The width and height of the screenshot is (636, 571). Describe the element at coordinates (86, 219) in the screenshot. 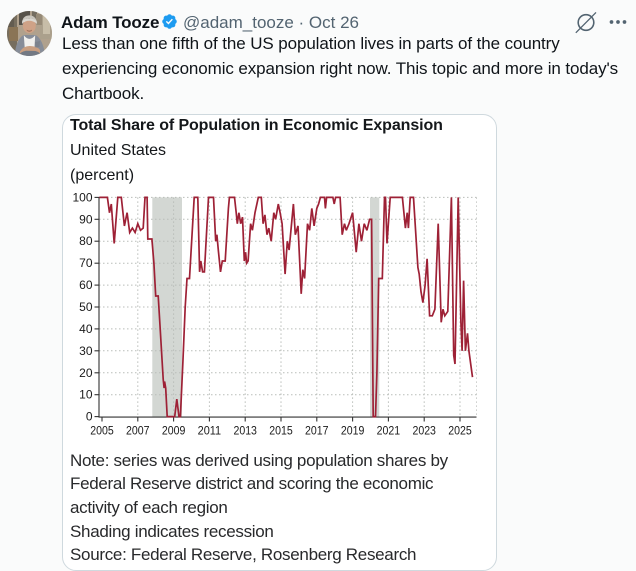

I see `svg-text: 90` at that location.